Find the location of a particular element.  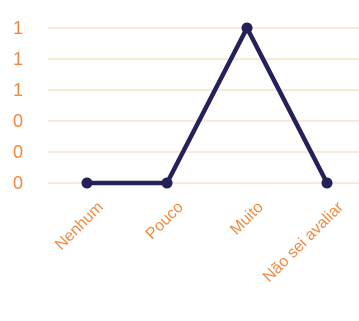

x-category-label: Não sei avaliar is located at coordinates (303, 241).